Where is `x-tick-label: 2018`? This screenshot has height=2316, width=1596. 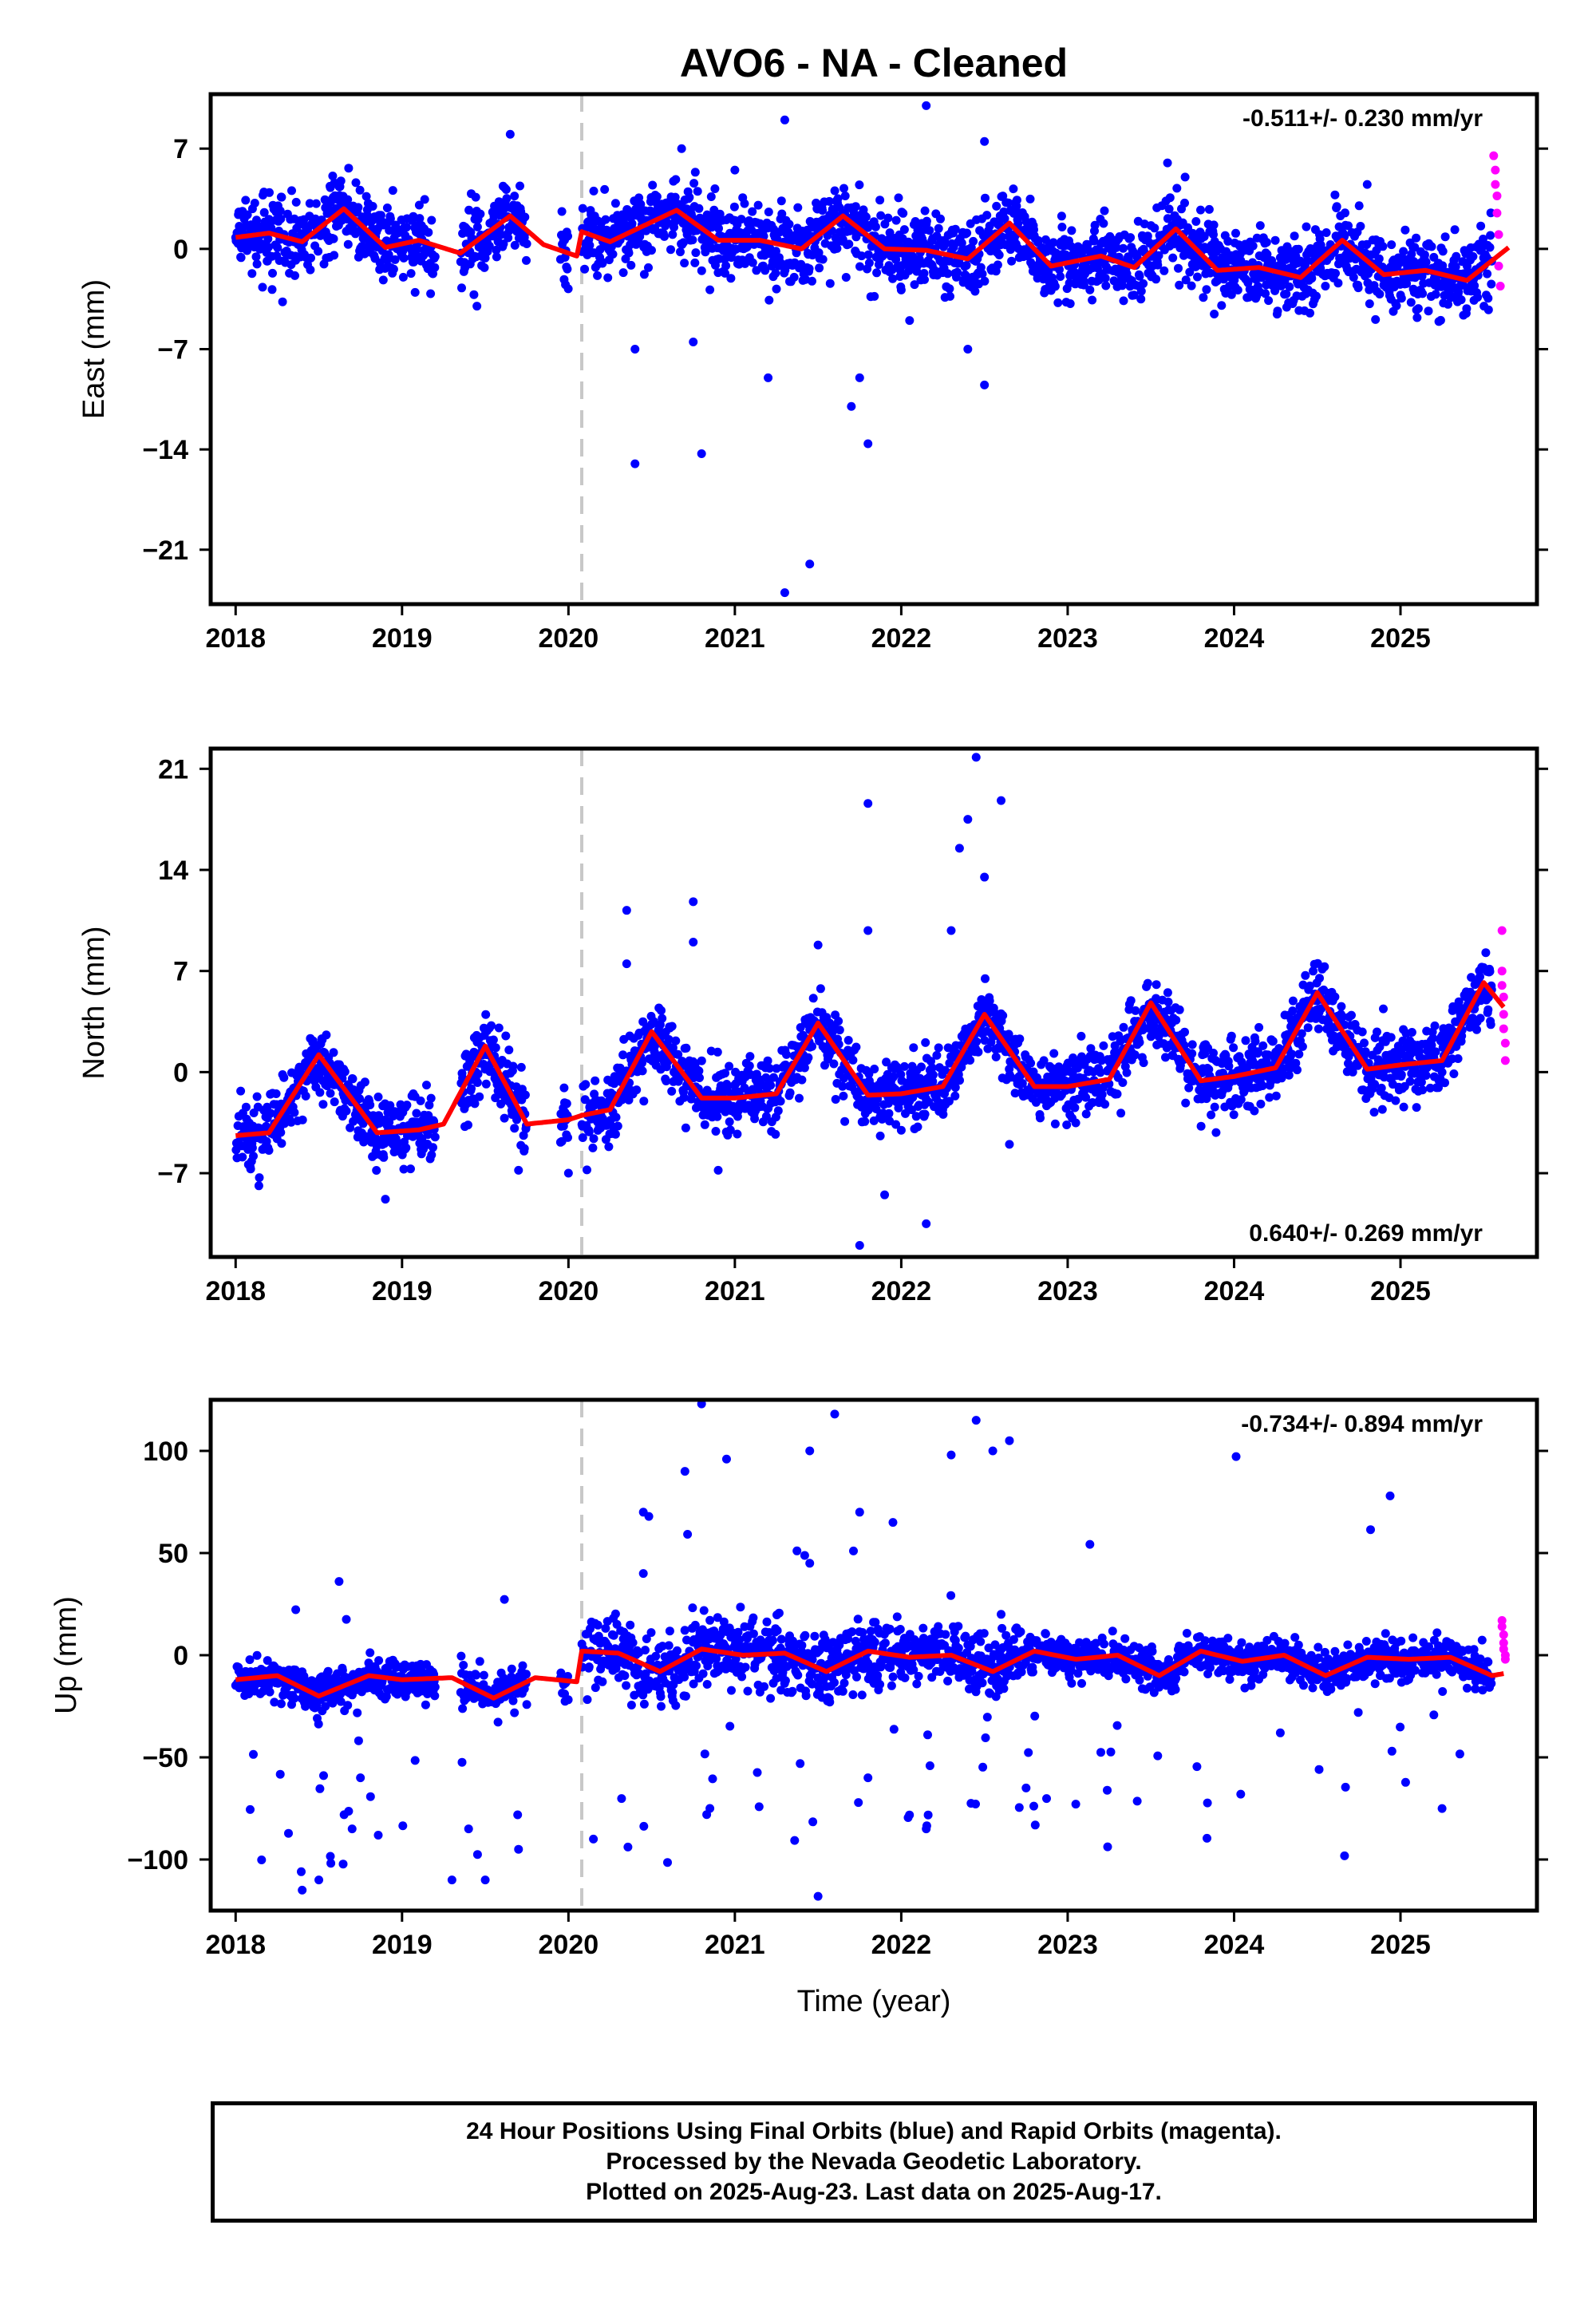 x-tick-label: 2018 is located at coordinates (236, 638).